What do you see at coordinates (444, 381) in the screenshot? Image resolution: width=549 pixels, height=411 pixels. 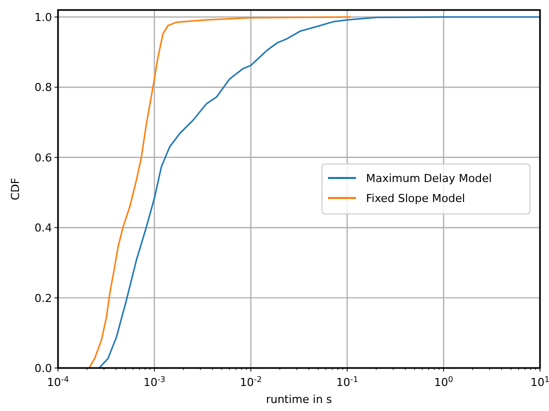 I see `x-tick-label: 10$^{0}$` at bounding box center [444, 381].